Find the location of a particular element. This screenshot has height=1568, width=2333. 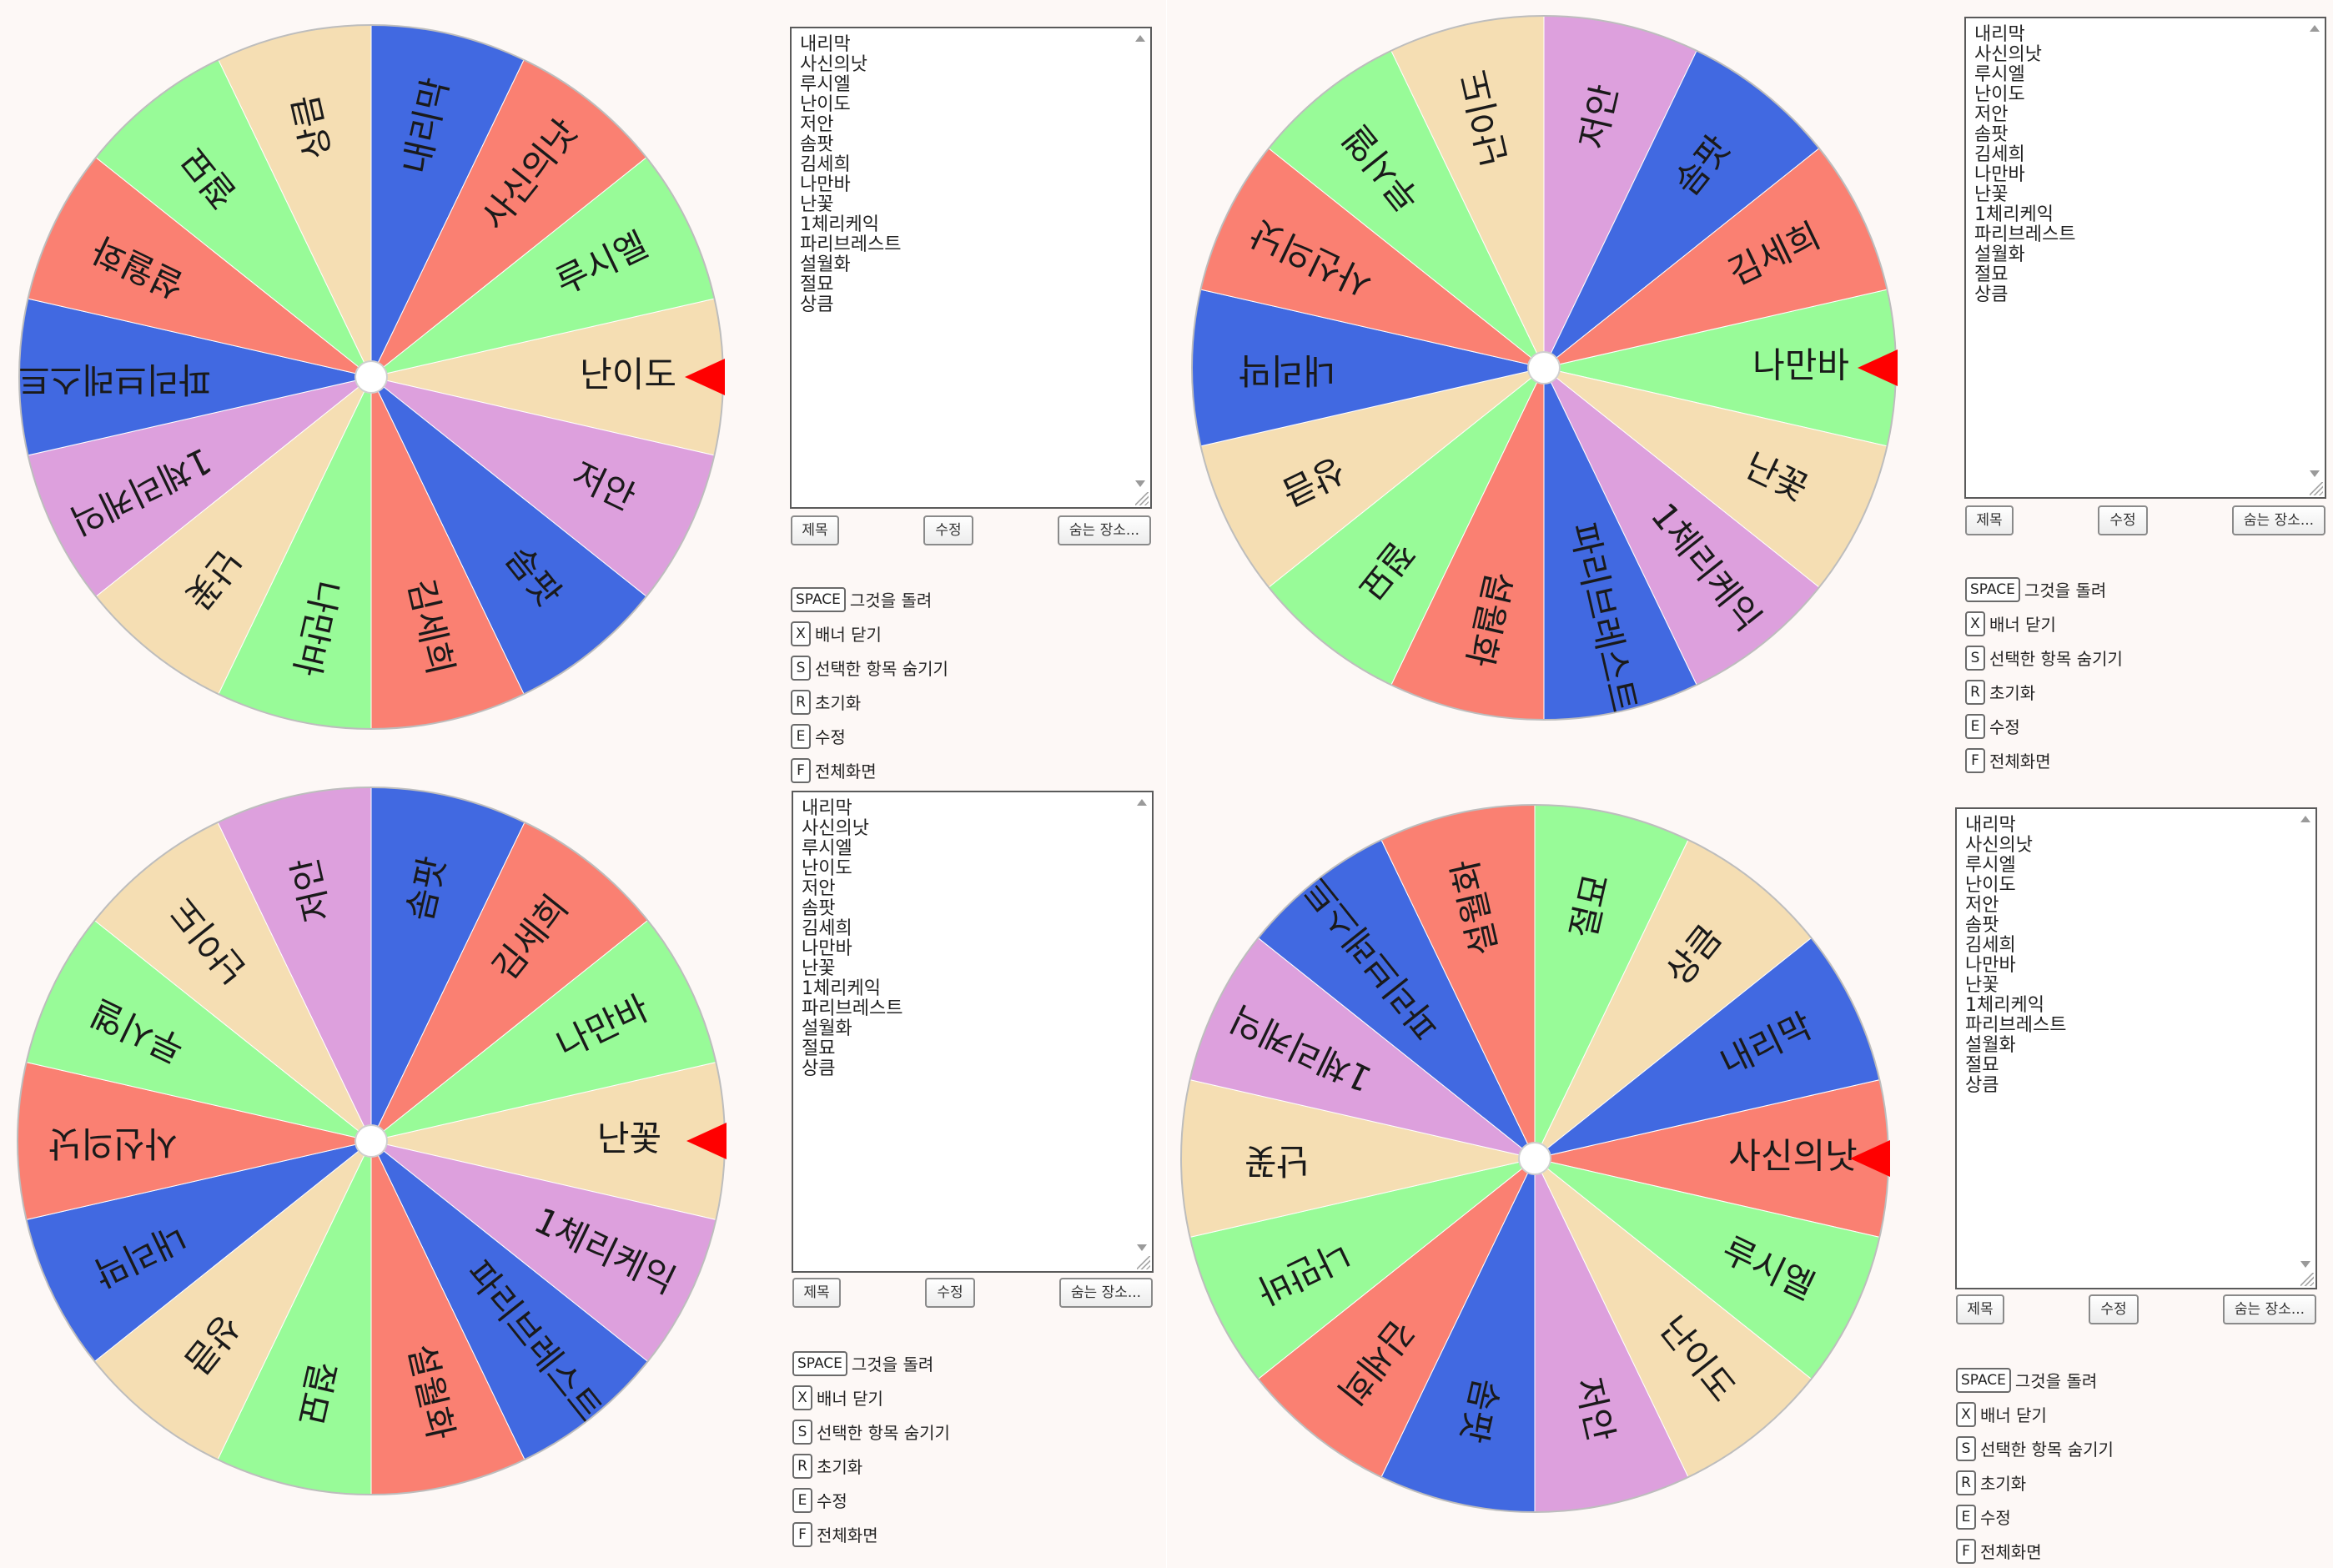

wheel-slice-label: 내리막 is located at coordinates (1287, 370).